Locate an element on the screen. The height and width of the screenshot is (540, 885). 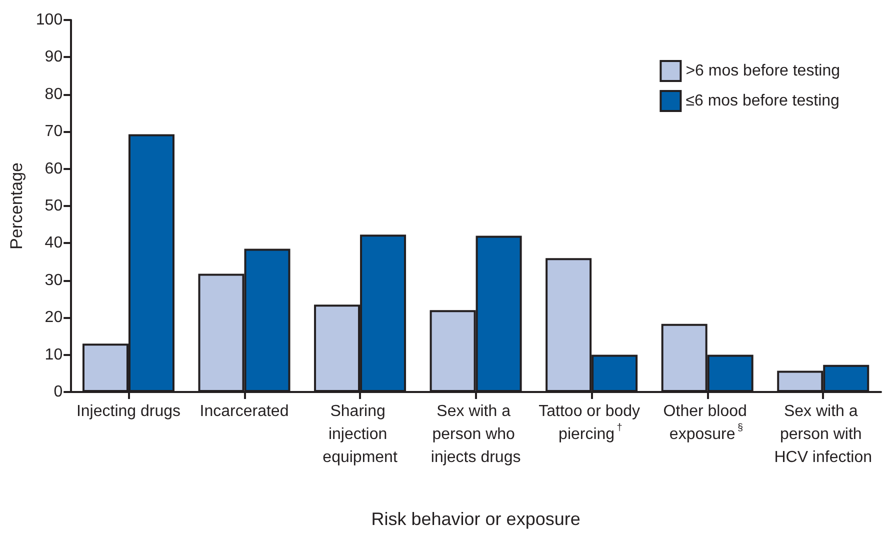
y-tick-label: 0 is located at coordinates (58, 392).